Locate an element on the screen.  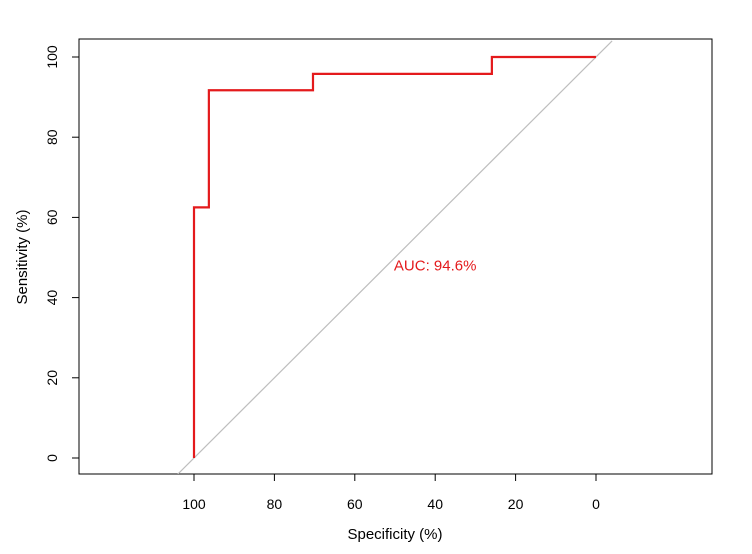
auc-annotation: AUC: 94.6% is located at coordinates (435, 266).